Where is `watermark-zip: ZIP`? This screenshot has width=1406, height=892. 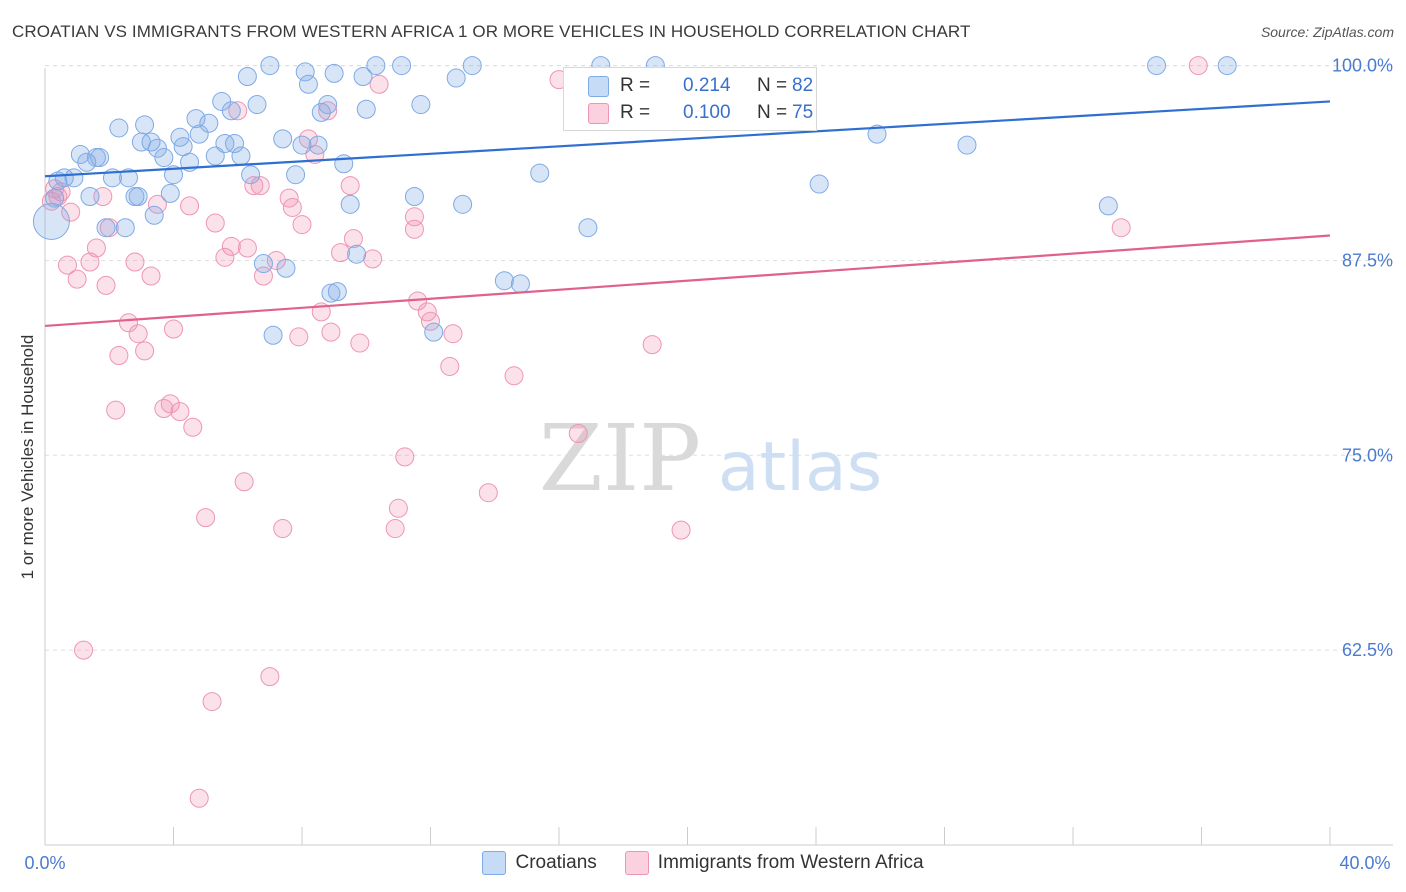
watermark-zip: ZIP is located at coordinates (620, 458).